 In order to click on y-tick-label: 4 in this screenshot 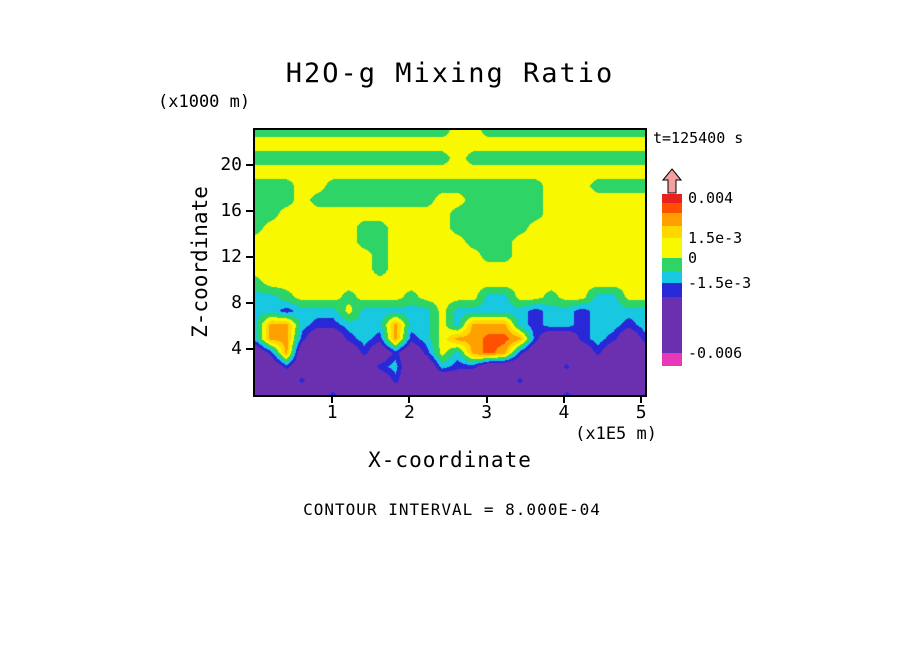, I will do `click(236, 348)`.